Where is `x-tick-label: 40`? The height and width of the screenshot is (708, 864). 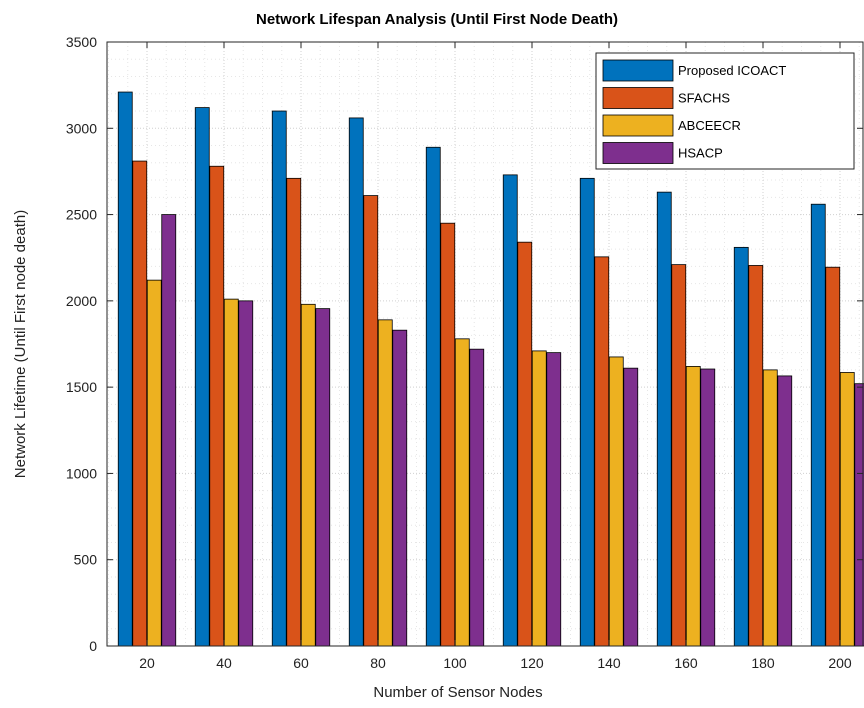
x-tick-label: 40 is located at coordinates (224, 663).